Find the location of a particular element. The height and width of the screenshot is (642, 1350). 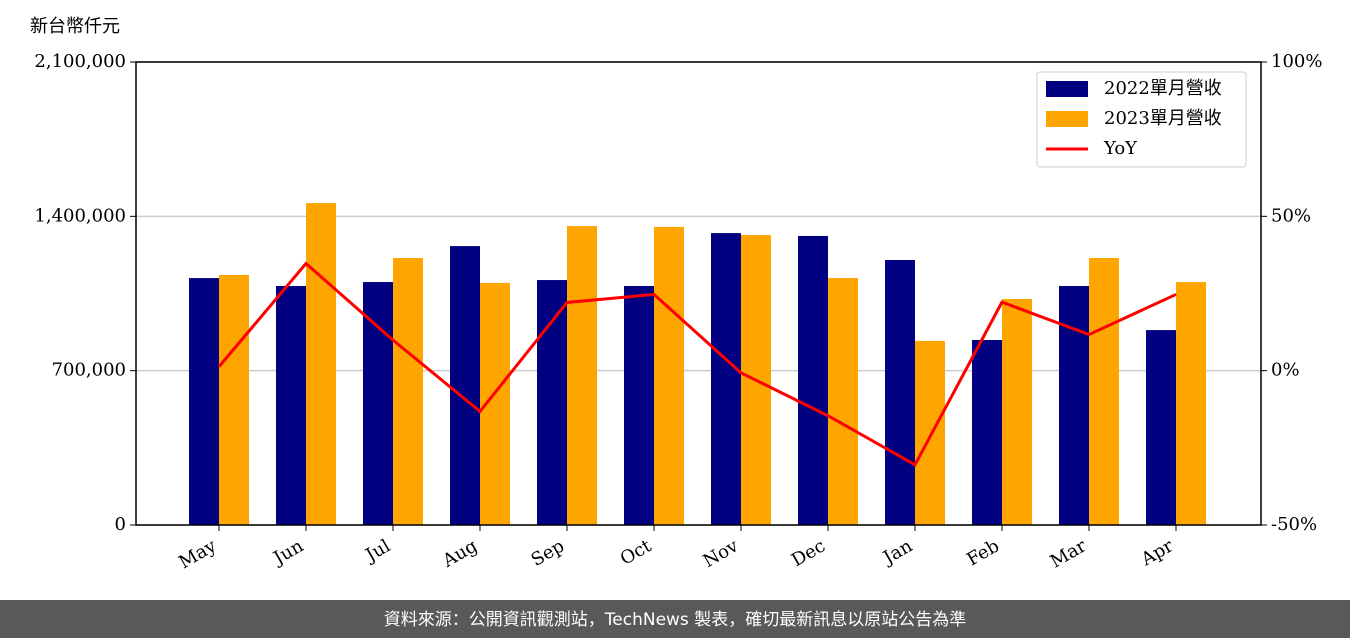

x-tick-label: May is located at coordinates (197, 554).